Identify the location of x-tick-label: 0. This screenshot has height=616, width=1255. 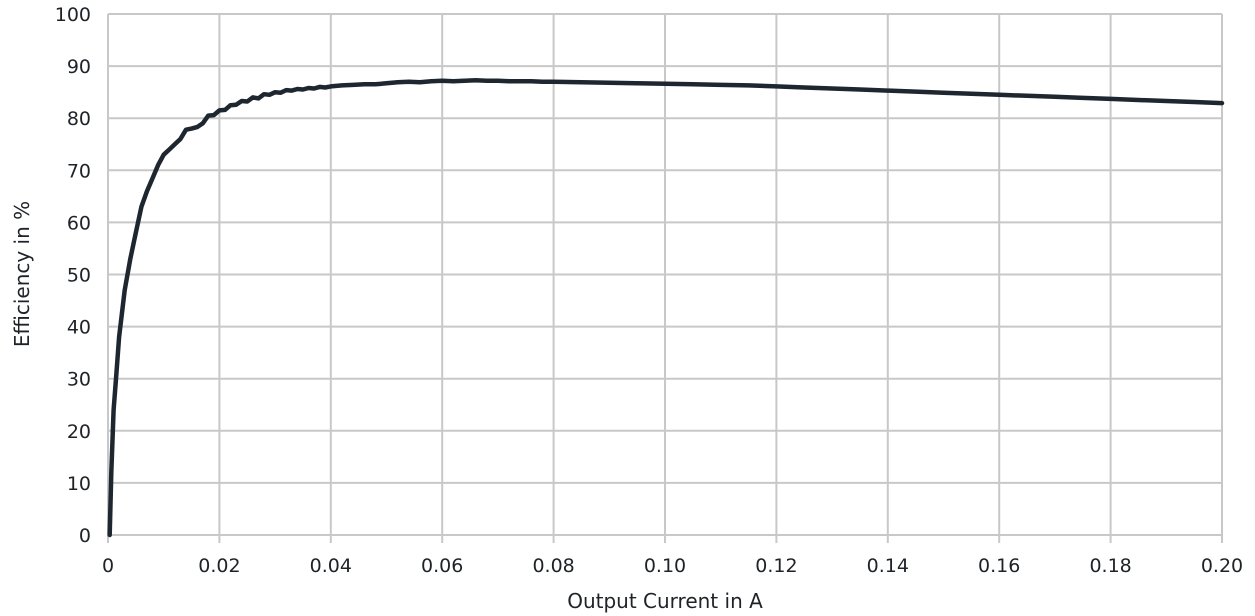
(108, 566).